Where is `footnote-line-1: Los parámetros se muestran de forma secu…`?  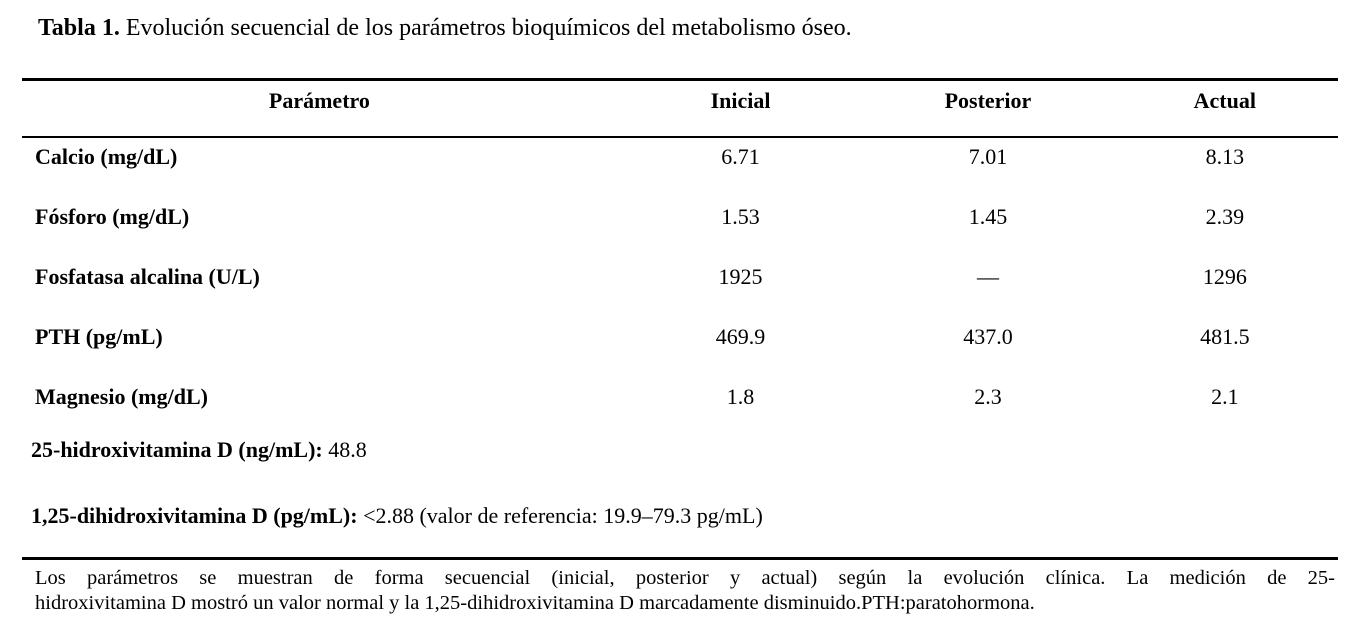 footnote-line-1: Los parámetros se muestran de forma secu… is located at coordinates (685, 578).